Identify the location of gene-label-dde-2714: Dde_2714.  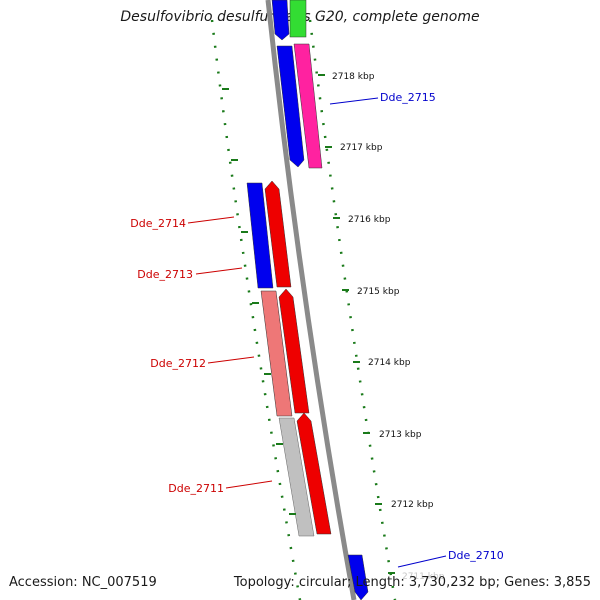
(158, 223).